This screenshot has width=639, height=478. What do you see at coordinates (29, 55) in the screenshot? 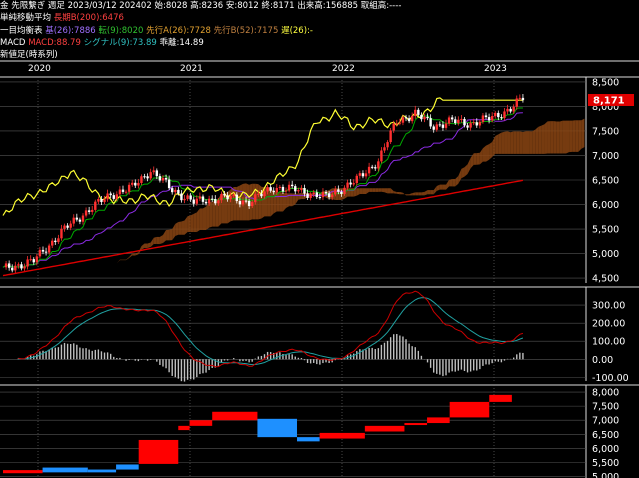
I see `header-line-5: 新値足(時系列)` at bounding box center [29, 55].